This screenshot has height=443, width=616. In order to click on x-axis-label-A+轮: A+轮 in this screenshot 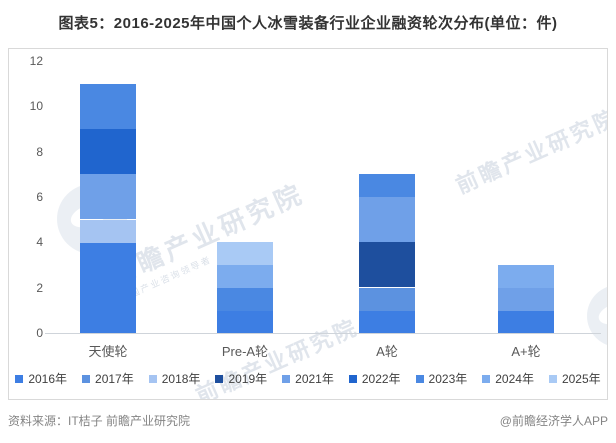, I will do `click(526, 351)`.